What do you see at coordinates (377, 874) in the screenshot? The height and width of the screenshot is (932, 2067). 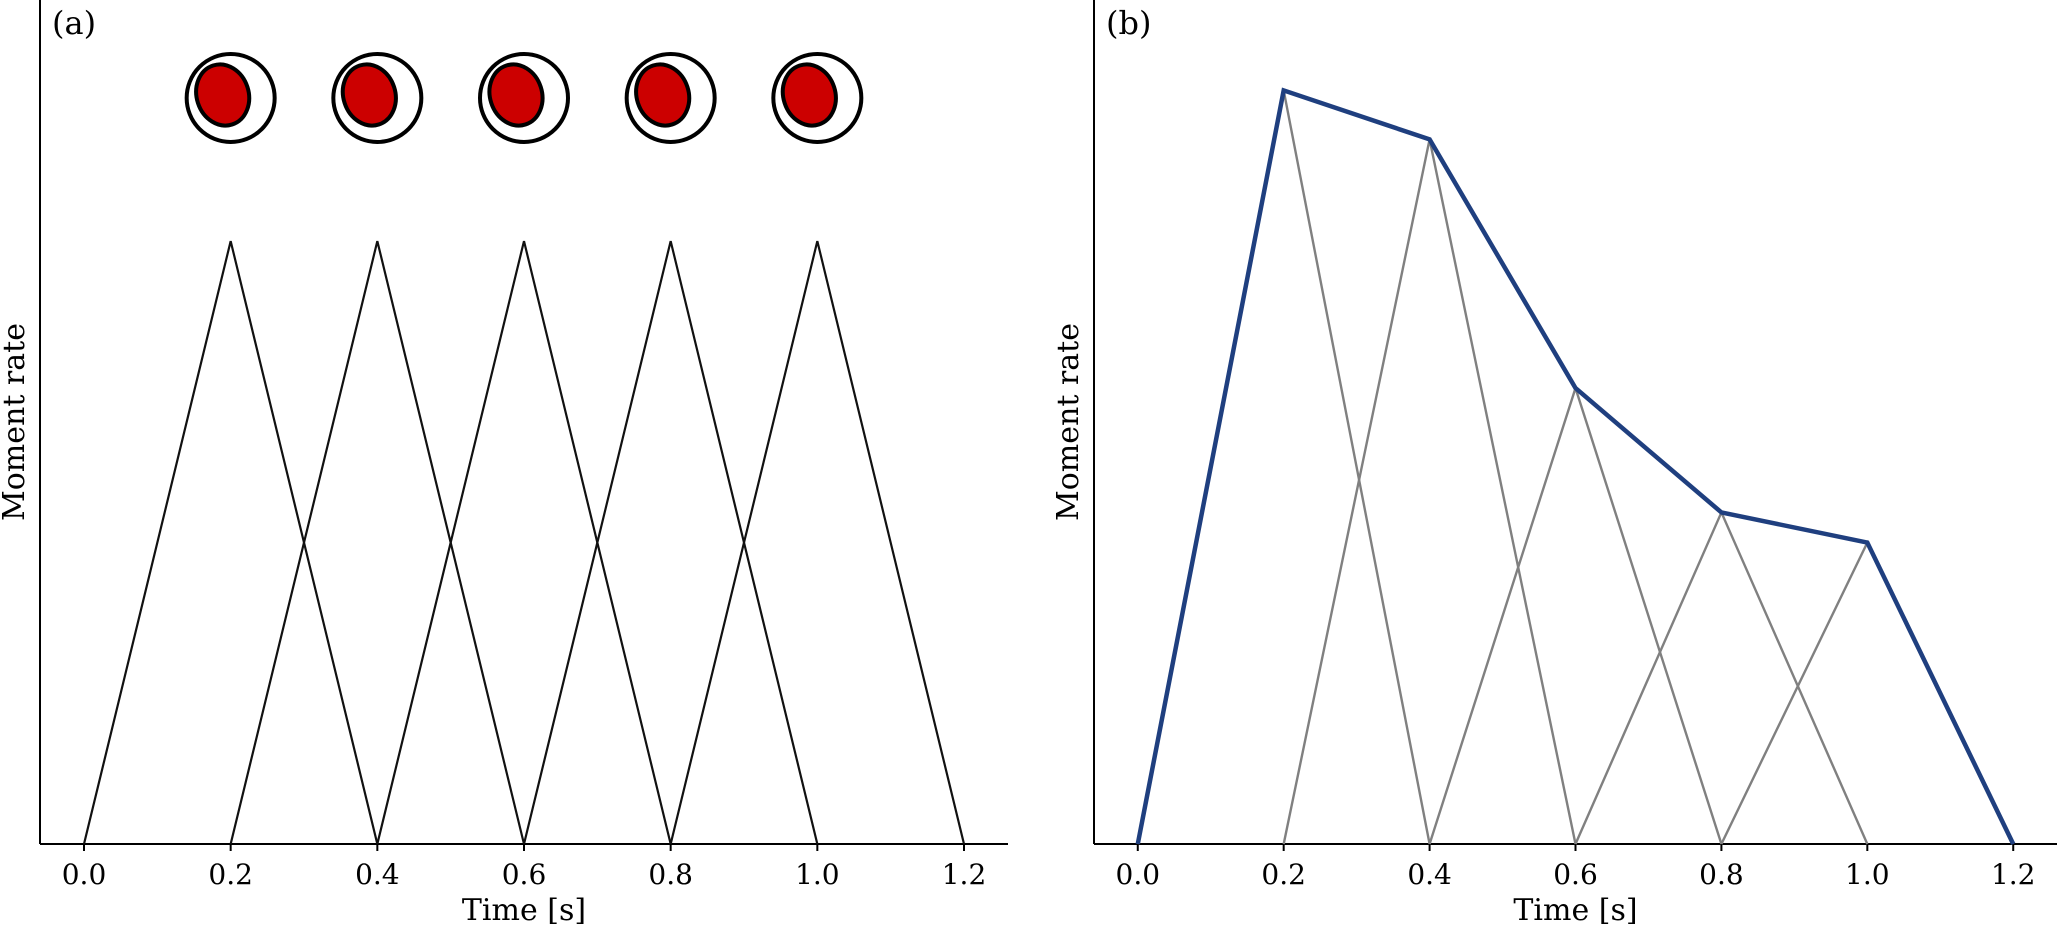 I see `panel-a-xtick-label: 0.4` at bounding box center [377, 874].